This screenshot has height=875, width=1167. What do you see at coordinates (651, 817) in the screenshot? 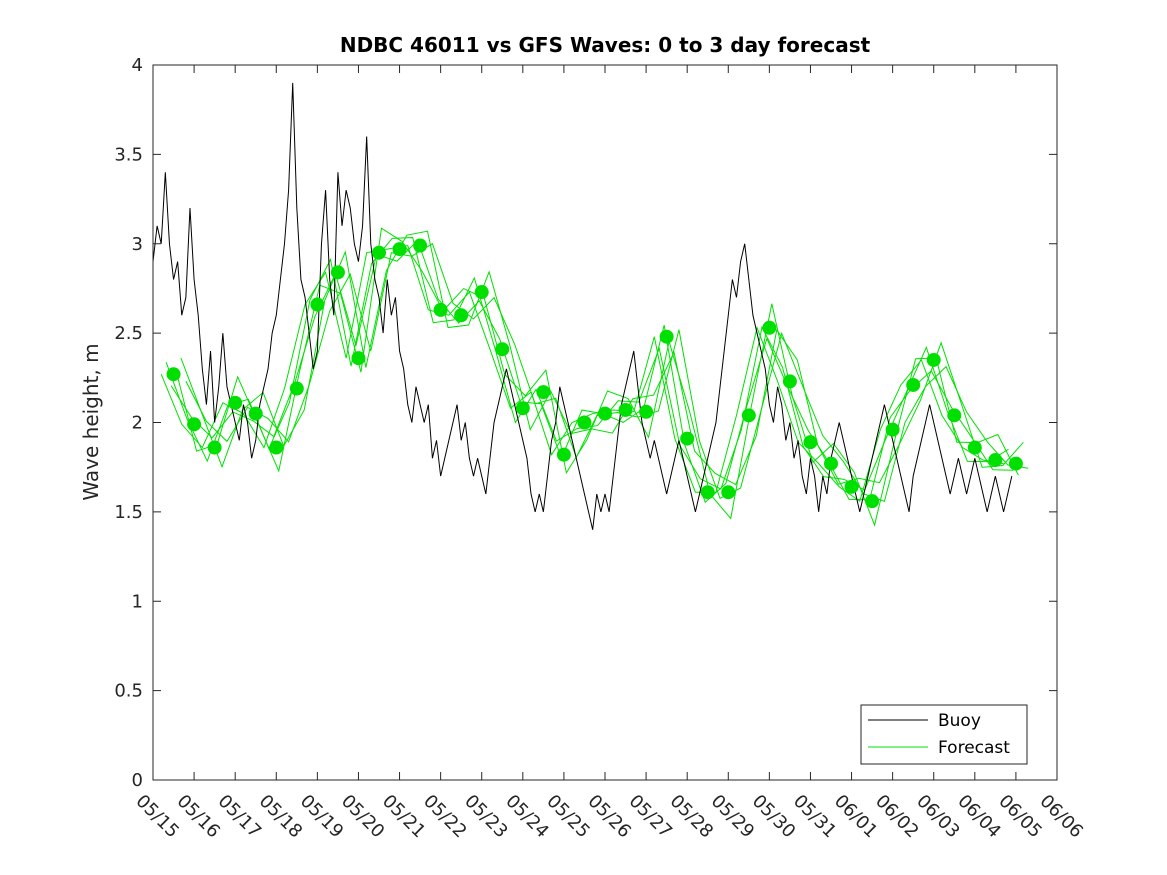
I see `x-tick-label: 05/27` at bounding box center [651, 817].